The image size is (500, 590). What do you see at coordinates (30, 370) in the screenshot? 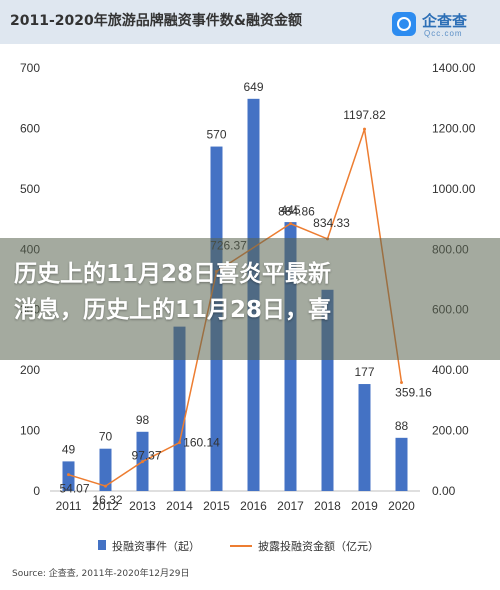
I see `y-left-tick-label: 200` at bounding box center [30, 370].